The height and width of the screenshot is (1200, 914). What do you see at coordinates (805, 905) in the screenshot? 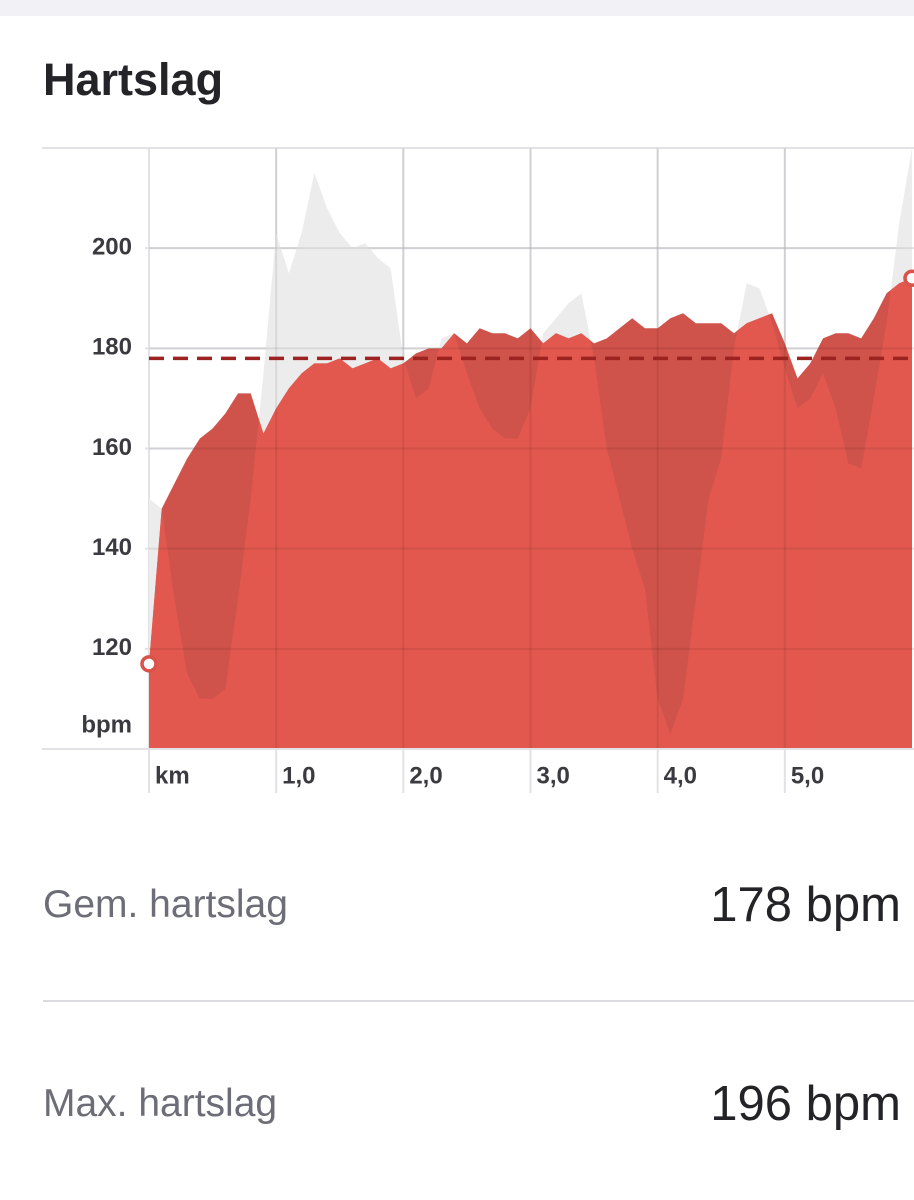
I see `stat-value: 178 bpm` at bounding box center [805, 905].